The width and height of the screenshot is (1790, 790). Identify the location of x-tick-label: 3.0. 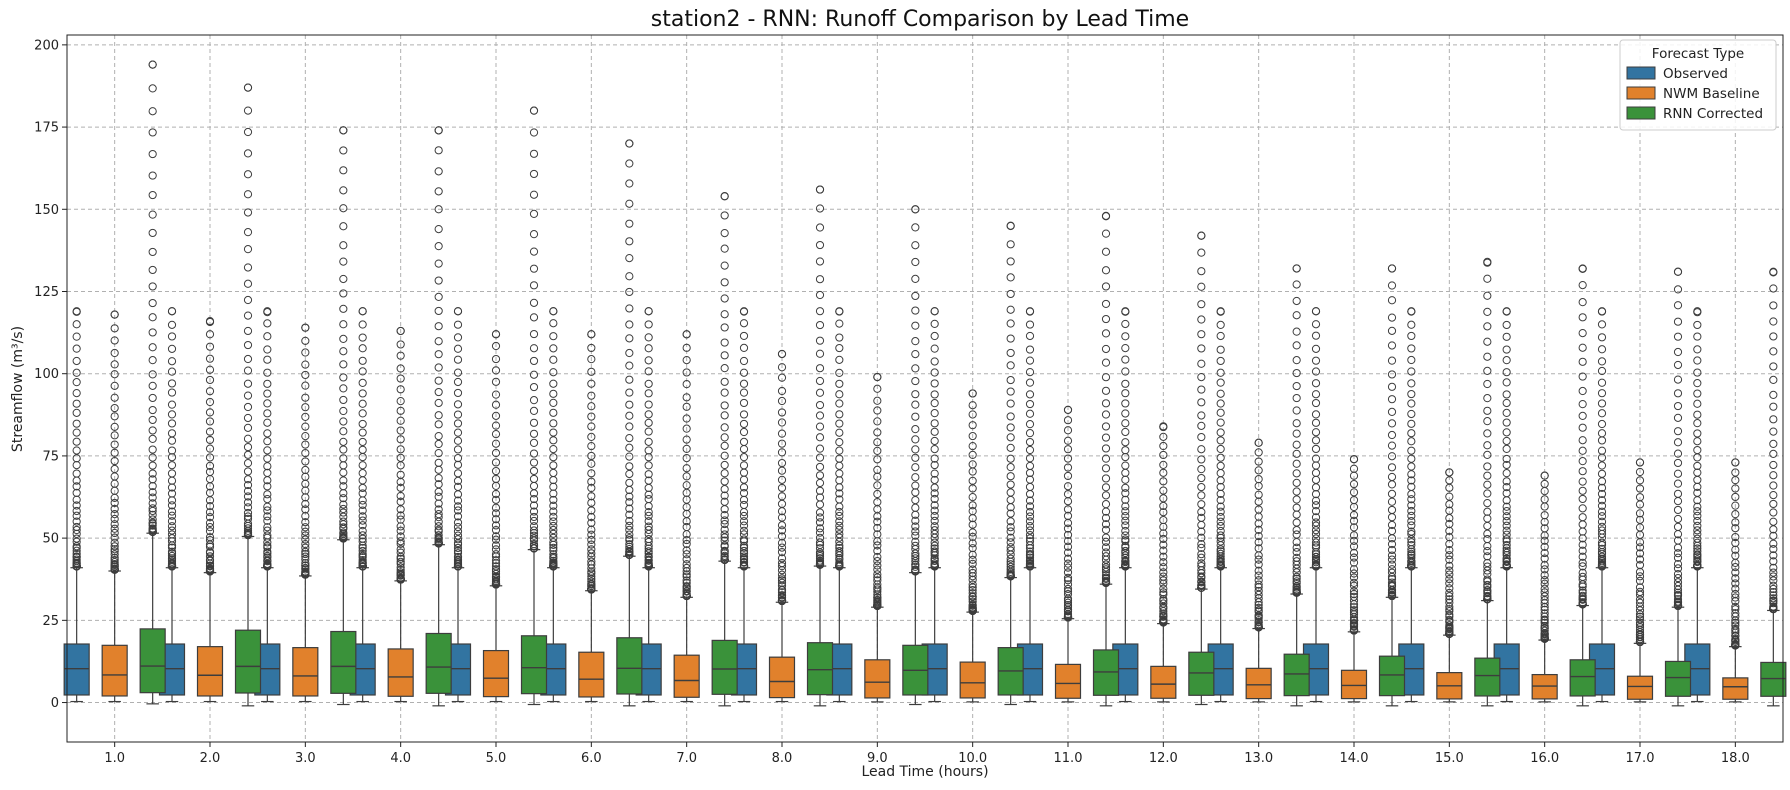
(305, 758).